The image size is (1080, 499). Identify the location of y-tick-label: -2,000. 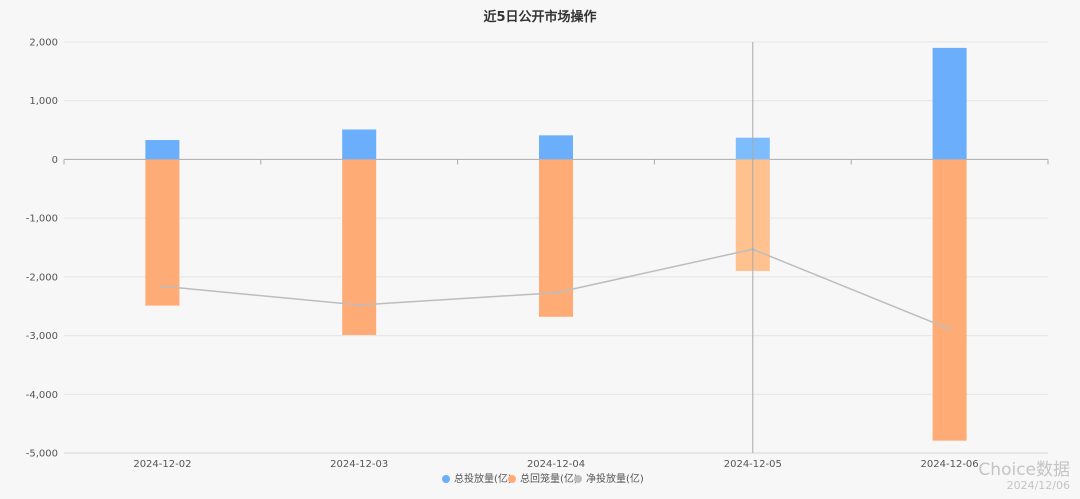
(42, 277).